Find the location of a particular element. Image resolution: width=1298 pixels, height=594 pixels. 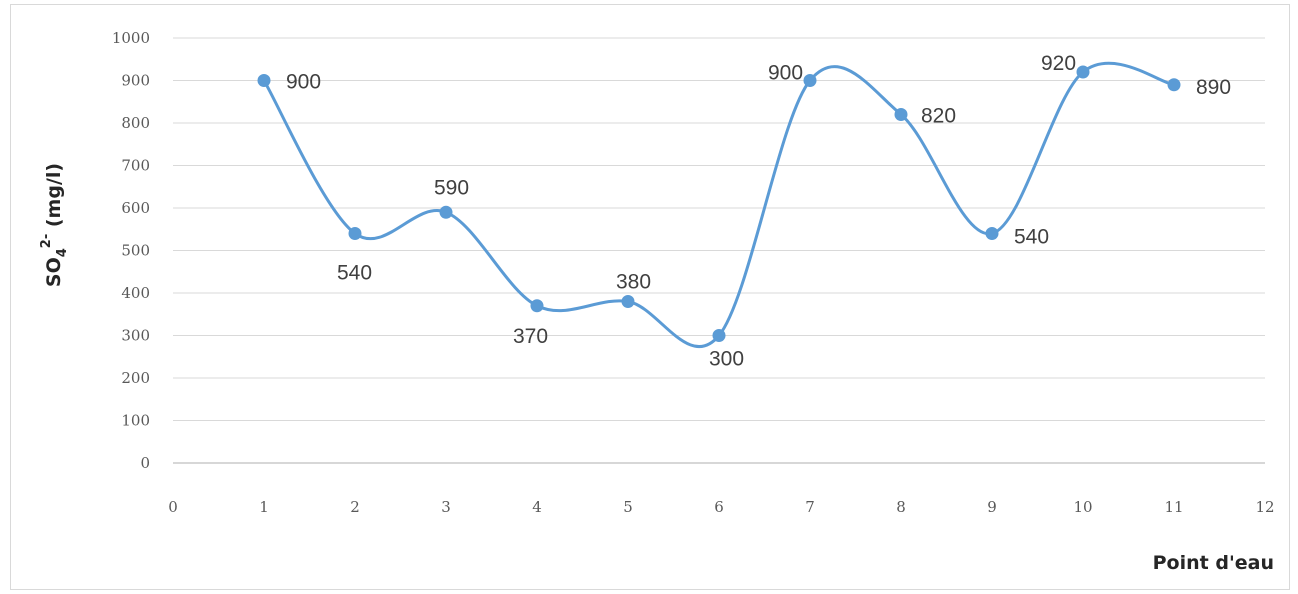

x-tick-label: 4 is located at coordinates (537, 507).